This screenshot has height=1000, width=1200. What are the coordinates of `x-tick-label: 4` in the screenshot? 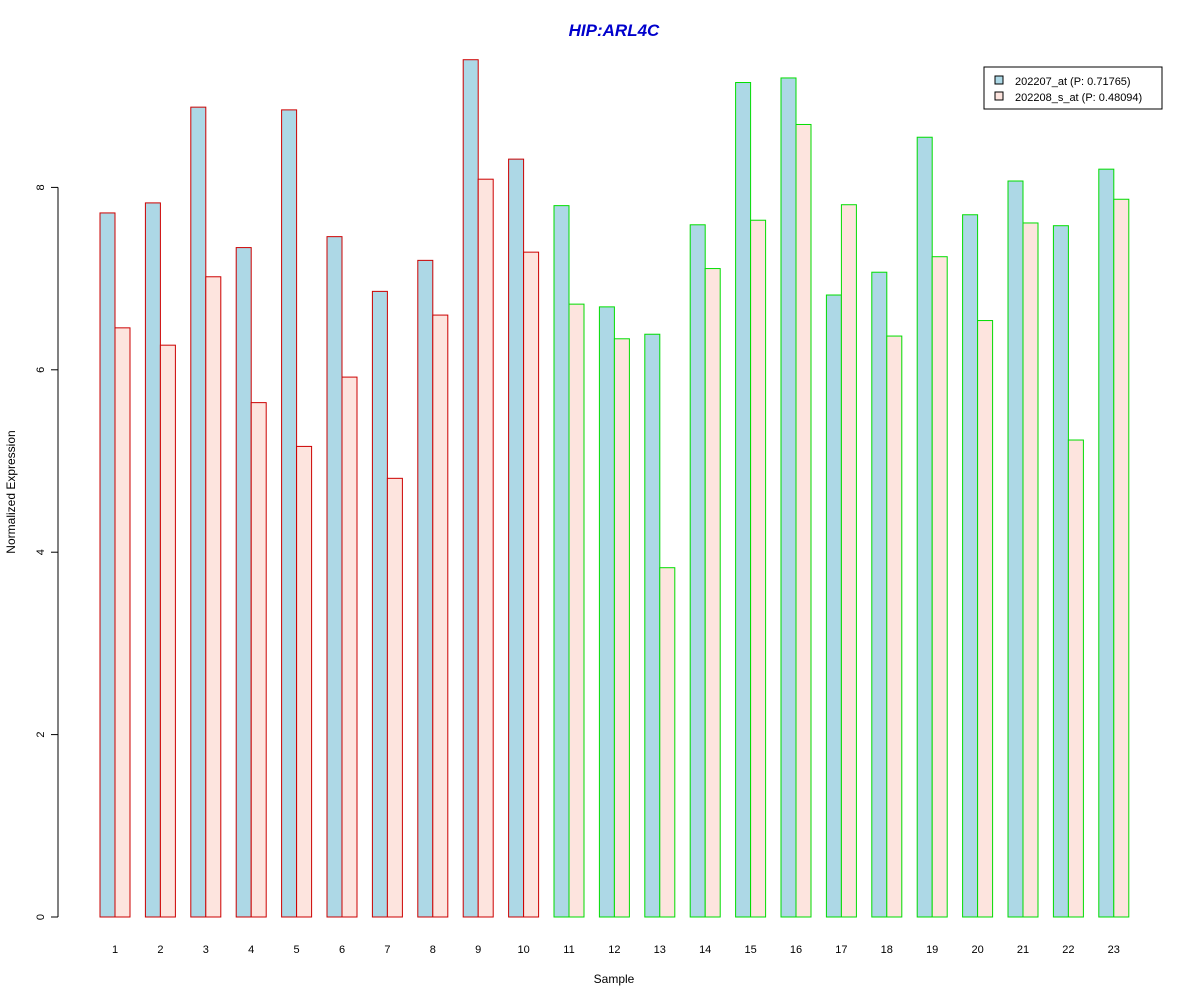 It's located at (251, 950).